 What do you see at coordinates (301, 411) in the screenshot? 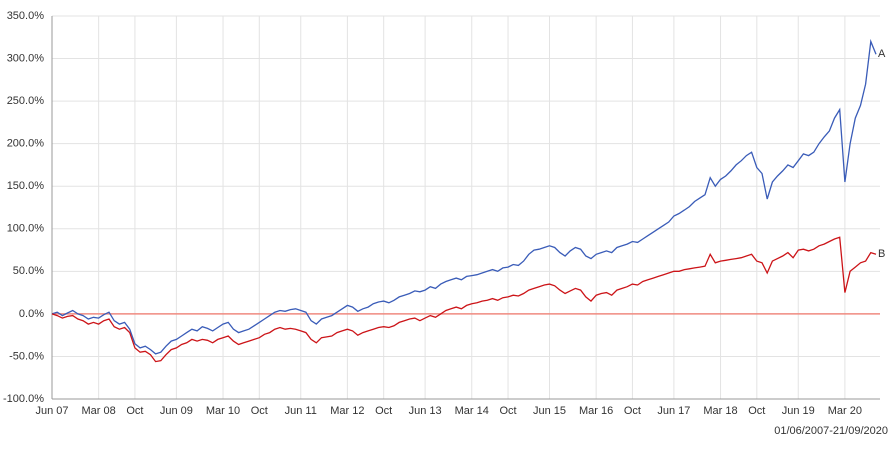
I see `x-tick-label: Jun 11` at bounding box center [301, 411].